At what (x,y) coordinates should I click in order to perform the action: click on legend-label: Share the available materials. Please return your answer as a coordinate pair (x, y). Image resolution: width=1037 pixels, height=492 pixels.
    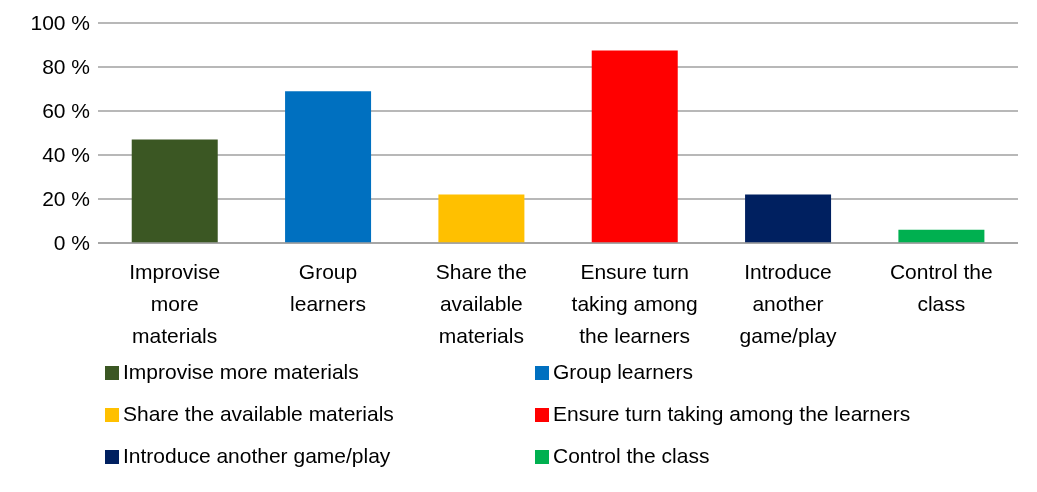
    Looking at the image, I should click on (258, 413).